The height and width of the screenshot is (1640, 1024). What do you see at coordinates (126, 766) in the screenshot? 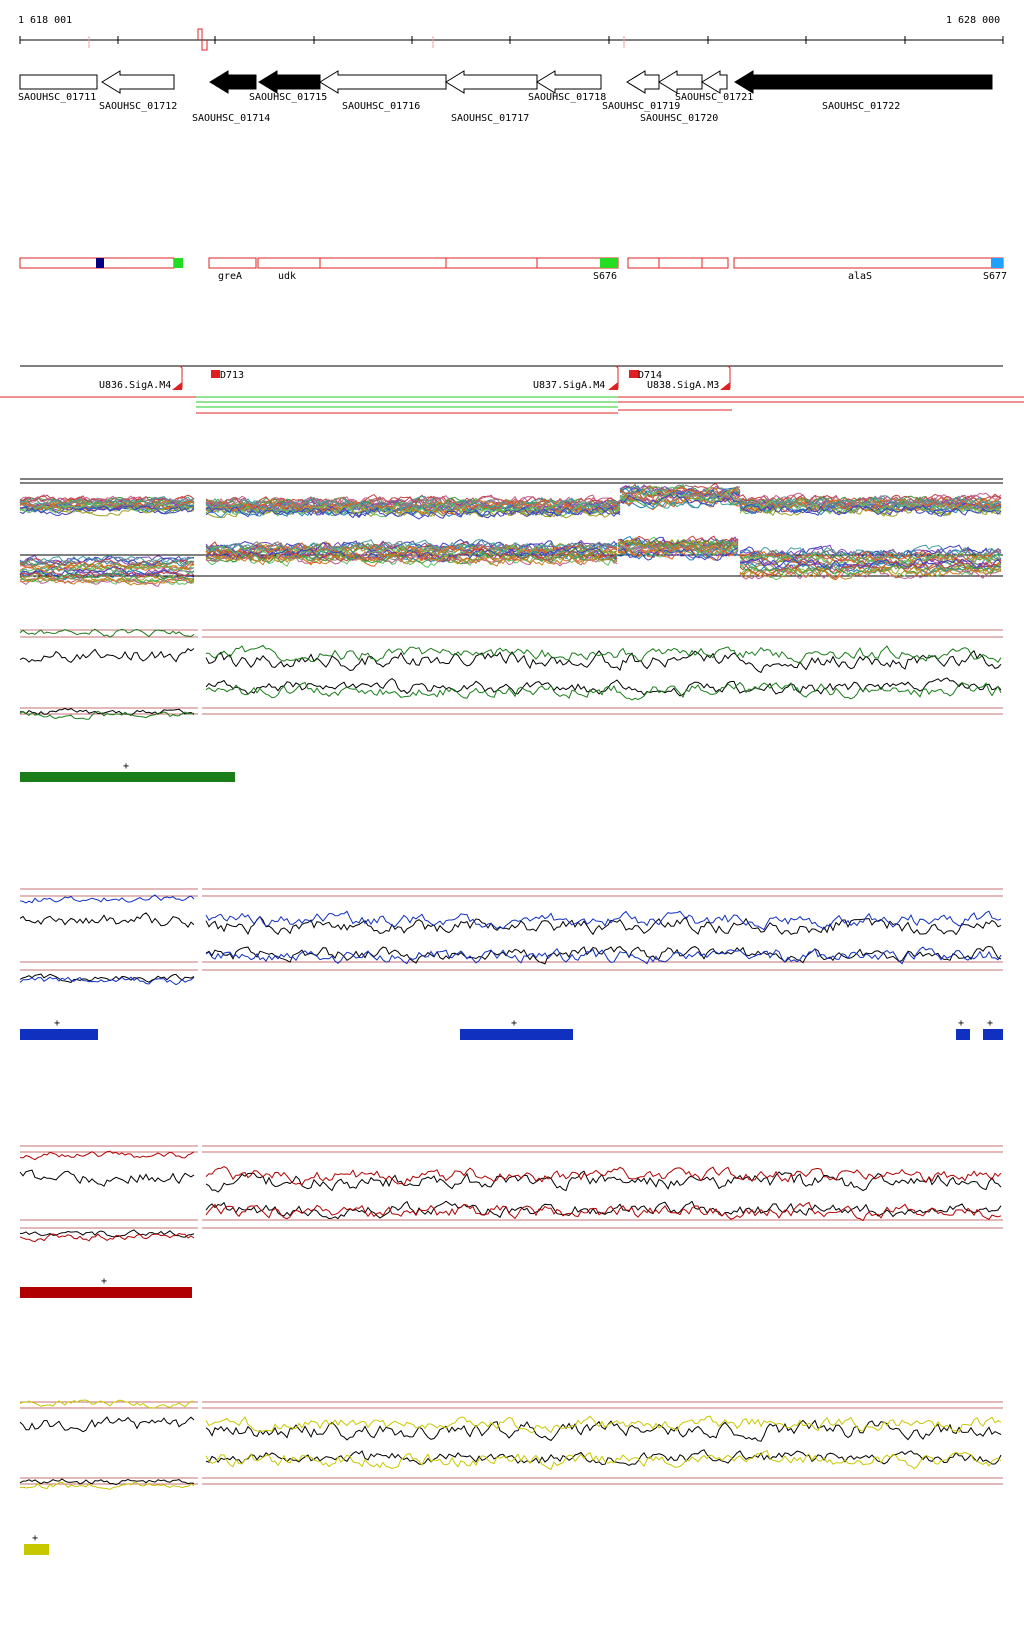
I see `green-segment-mark: +` at bounding box center [126, 766].